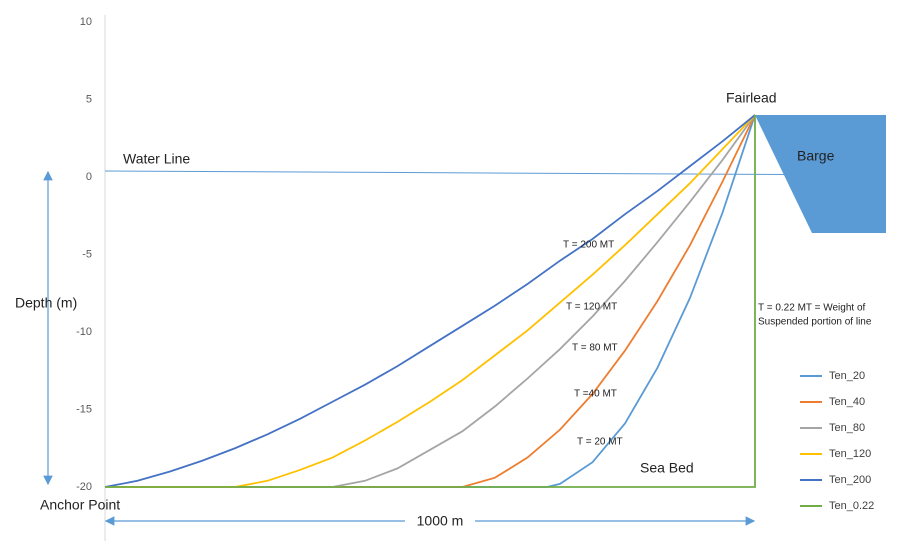 The height and width of the screenshot is (541, 912). Describe the element at coordinates (84, 332) in the screenshot. I see `y-tick-label: -10` at that location.